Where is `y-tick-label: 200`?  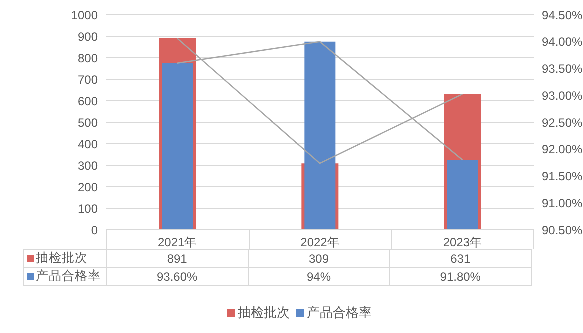
y-tick-label: 200 is located at coordinates (88, 187).